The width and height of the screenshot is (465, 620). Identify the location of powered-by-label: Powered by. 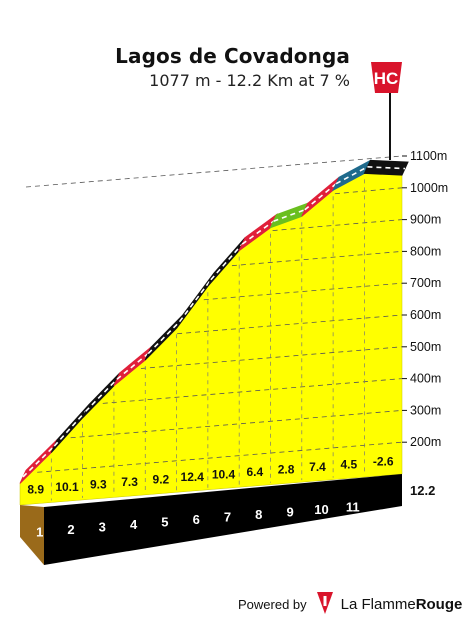
(272, 604).